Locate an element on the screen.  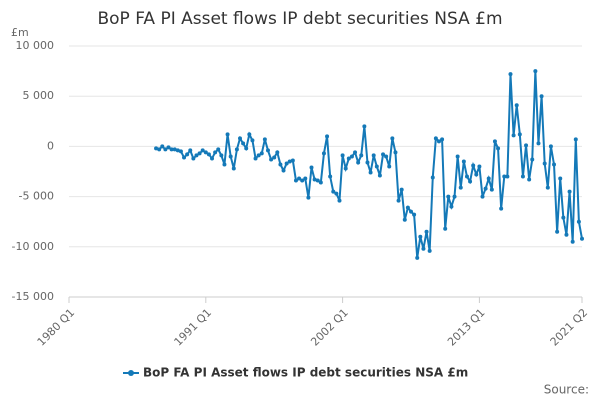
y-tick-label: -5 000 is located at coordinates (36, 196).